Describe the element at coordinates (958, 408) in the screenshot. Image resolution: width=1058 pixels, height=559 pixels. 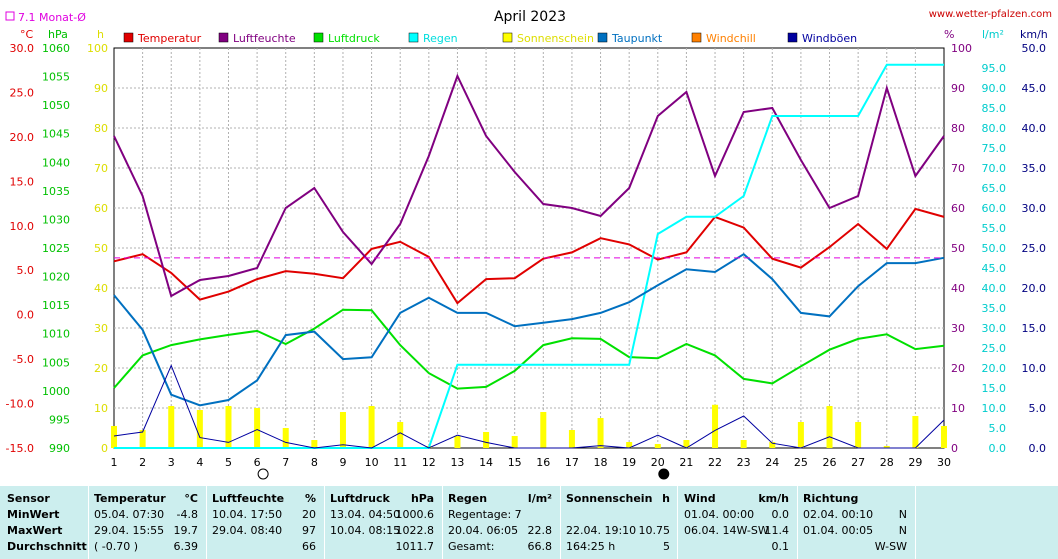
I see `tick-label-humidity_pct: 10` at that location.